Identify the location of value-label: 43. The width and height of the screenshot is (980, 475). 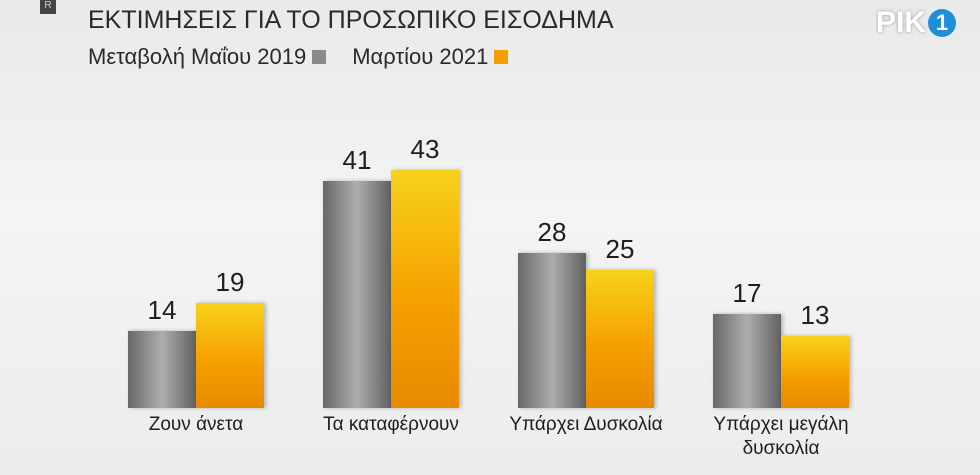
(425, 149).